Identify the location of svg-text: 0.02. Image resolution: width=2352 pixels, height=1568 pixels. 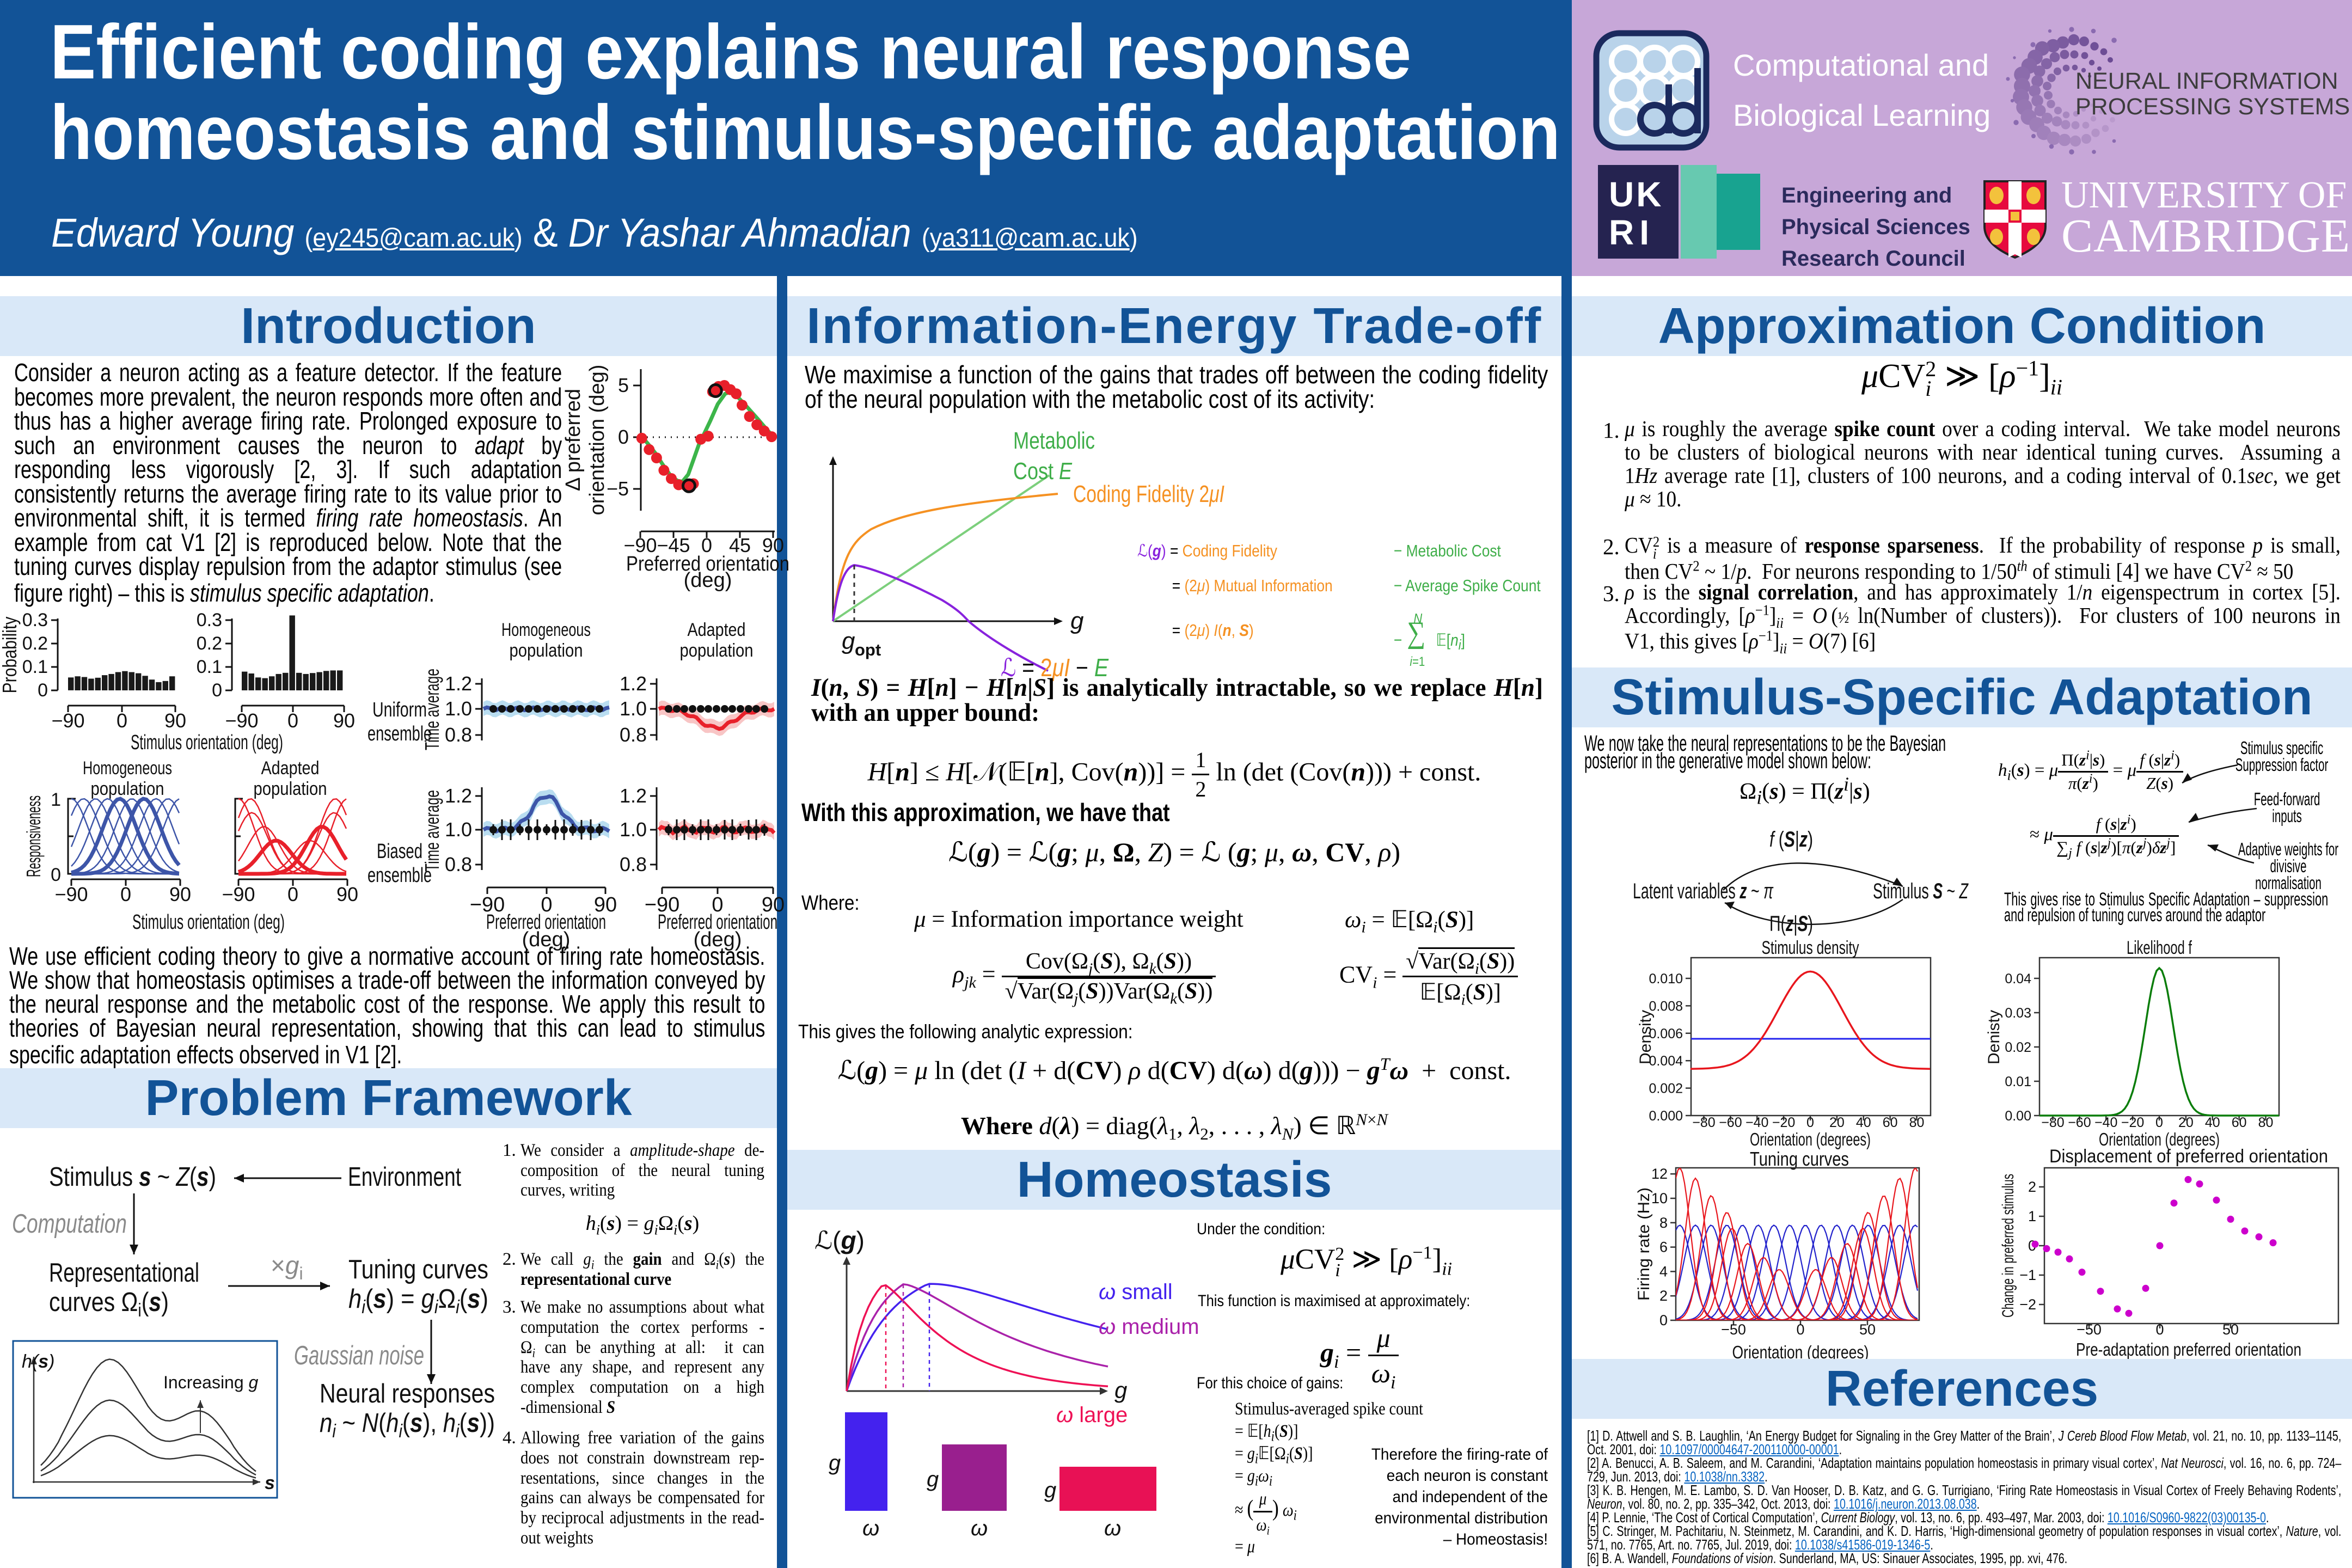
(2018, 1047).